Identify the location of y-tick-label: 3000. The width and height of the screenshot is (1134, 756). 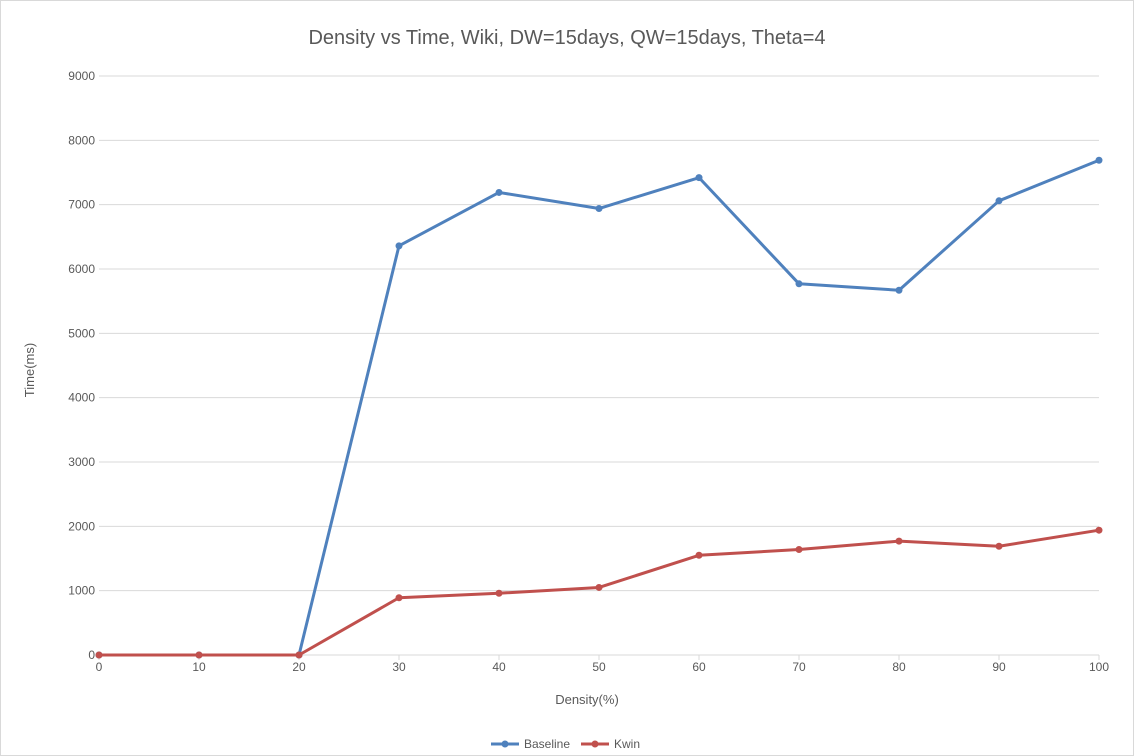
(81, 462).